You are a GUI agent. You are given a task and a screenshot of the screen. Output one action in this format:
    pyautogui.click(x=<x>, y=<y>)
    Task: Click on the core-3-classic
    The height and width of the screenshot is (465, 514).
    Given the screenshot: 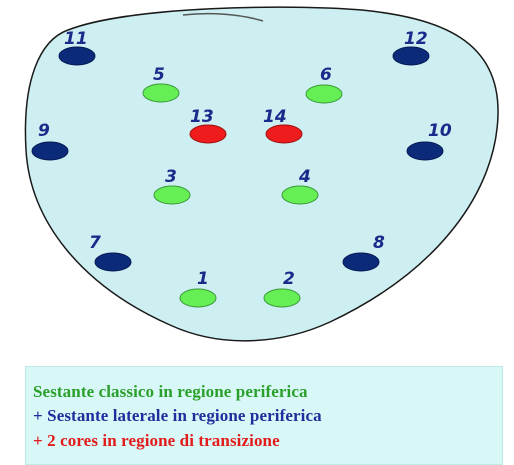 What is the action you would take?
    pyautogui.click(x=172, y=195)
    